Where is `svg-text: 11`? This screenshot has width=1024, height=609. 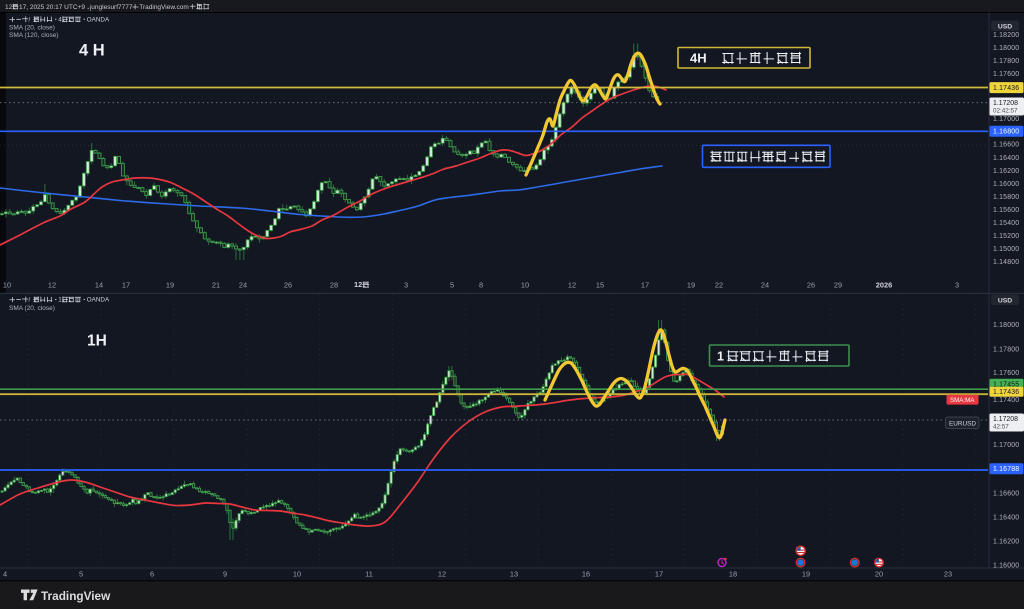
svg-text: 11 is located at coordinates (369, 573).